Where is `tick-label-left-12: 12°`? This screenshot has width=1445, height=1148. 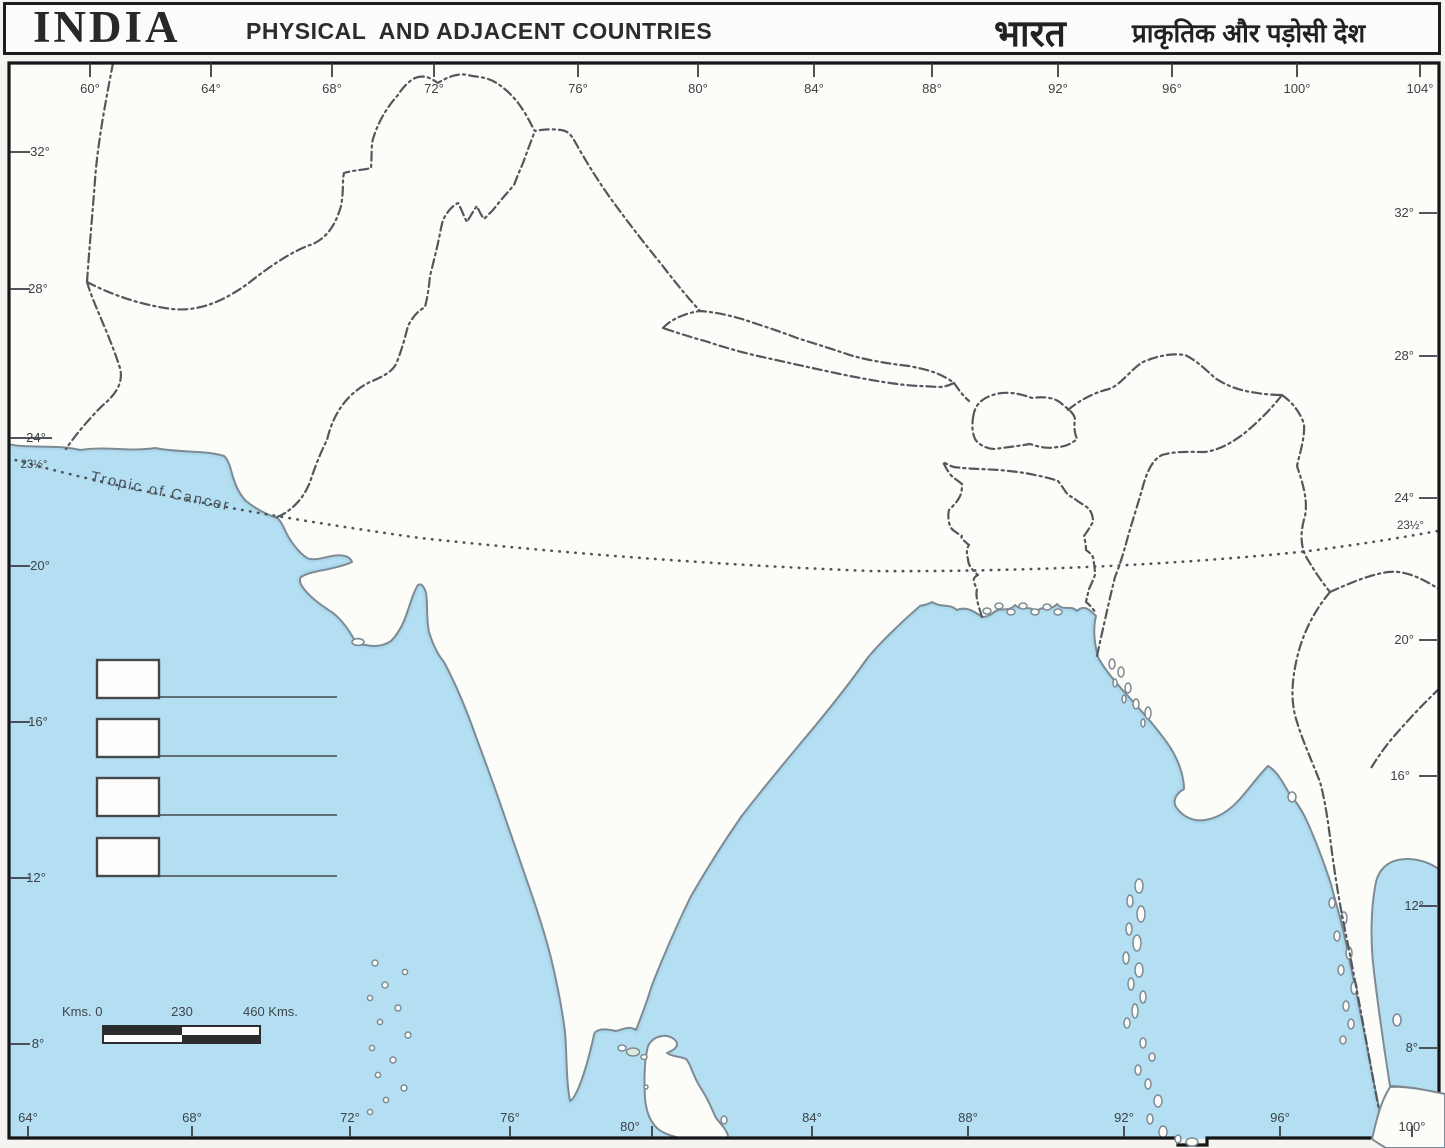 tick-label-left-12: 12° is located at coordinates (36, 877).